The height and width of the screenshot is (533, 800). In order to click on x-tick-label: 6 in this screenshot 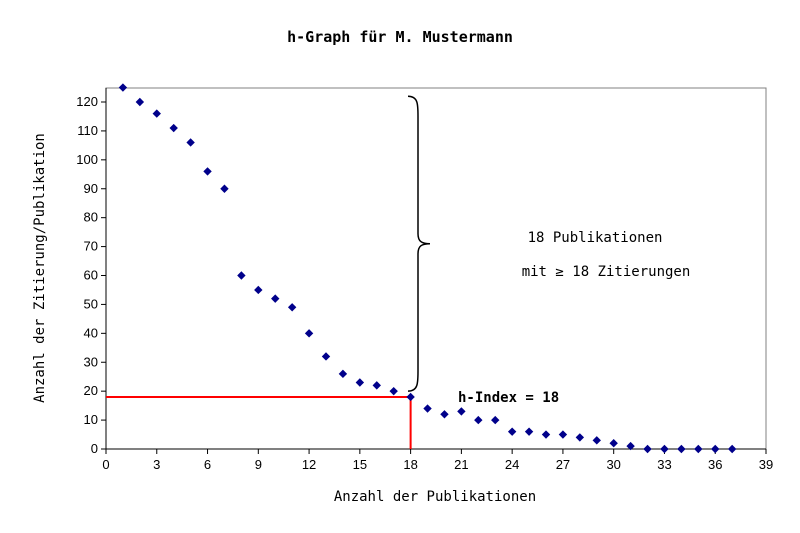, I will do `click(207, 464)`.